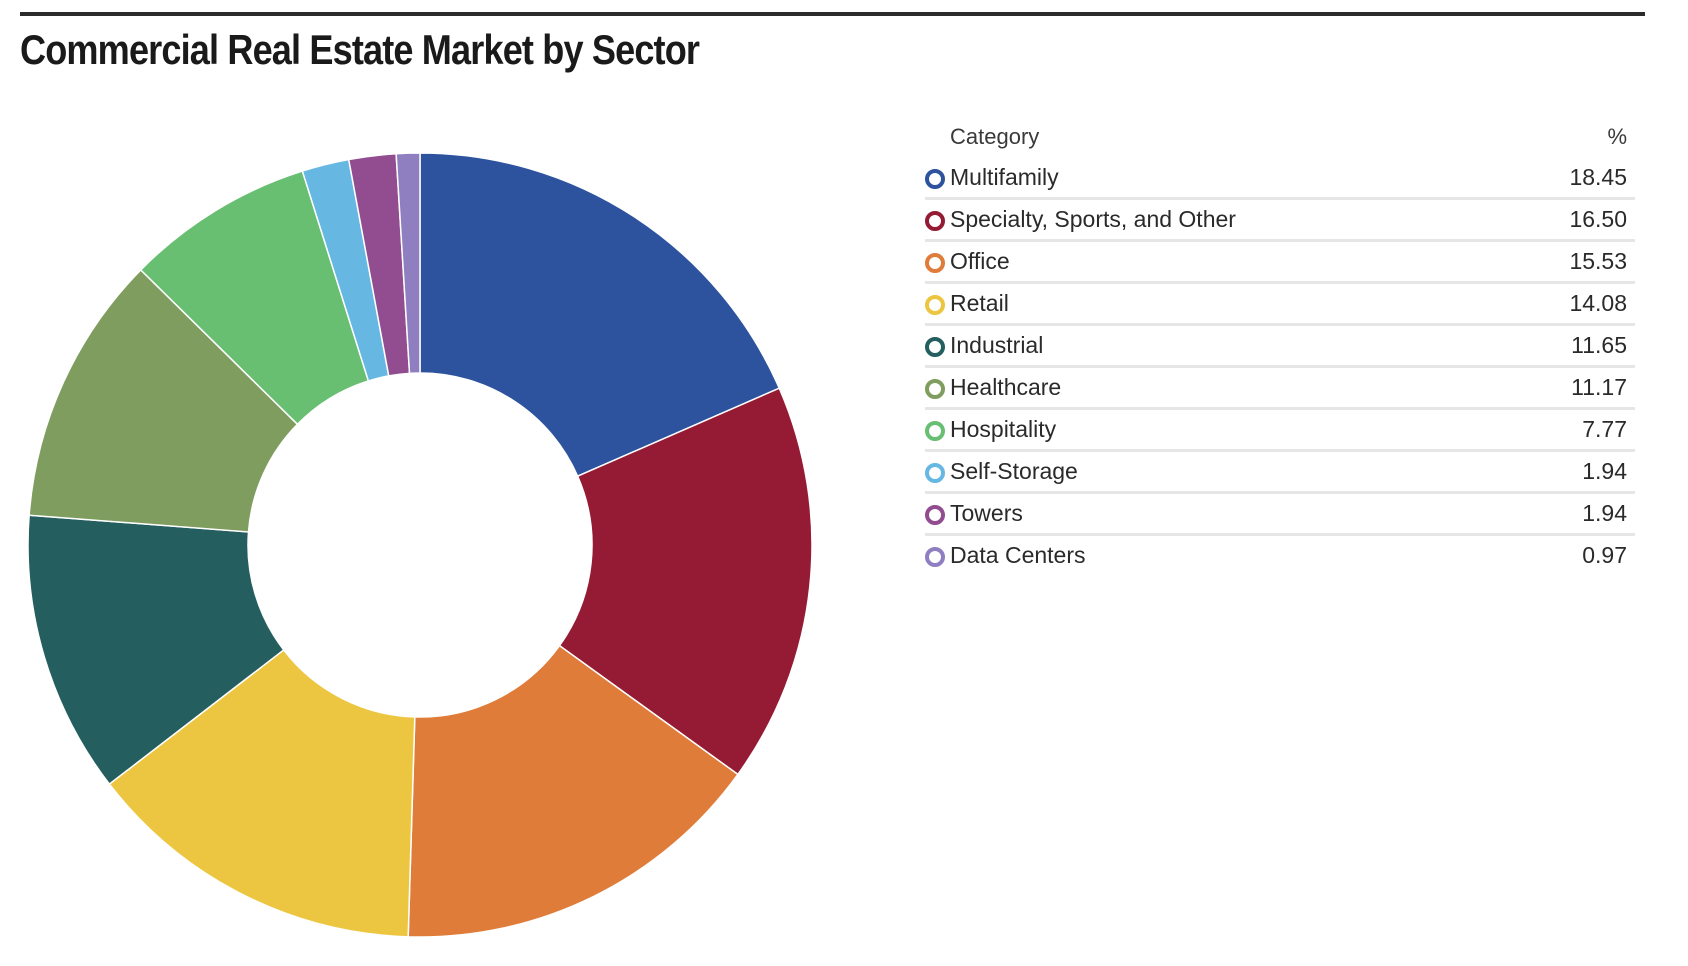  I want to click on chart-title: Commercial Real Estate Market by Sector, so click(360, 49).